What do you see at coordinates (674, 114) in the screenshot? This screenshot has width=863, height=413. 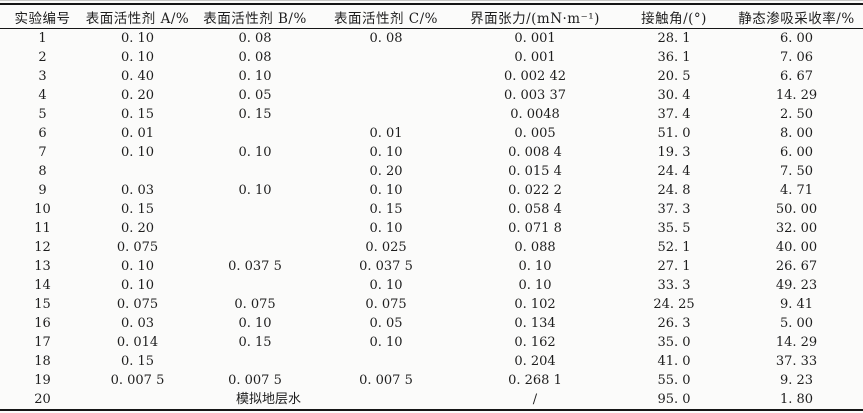 I see `cell: 37. 4` at bounding box center [674, 114].